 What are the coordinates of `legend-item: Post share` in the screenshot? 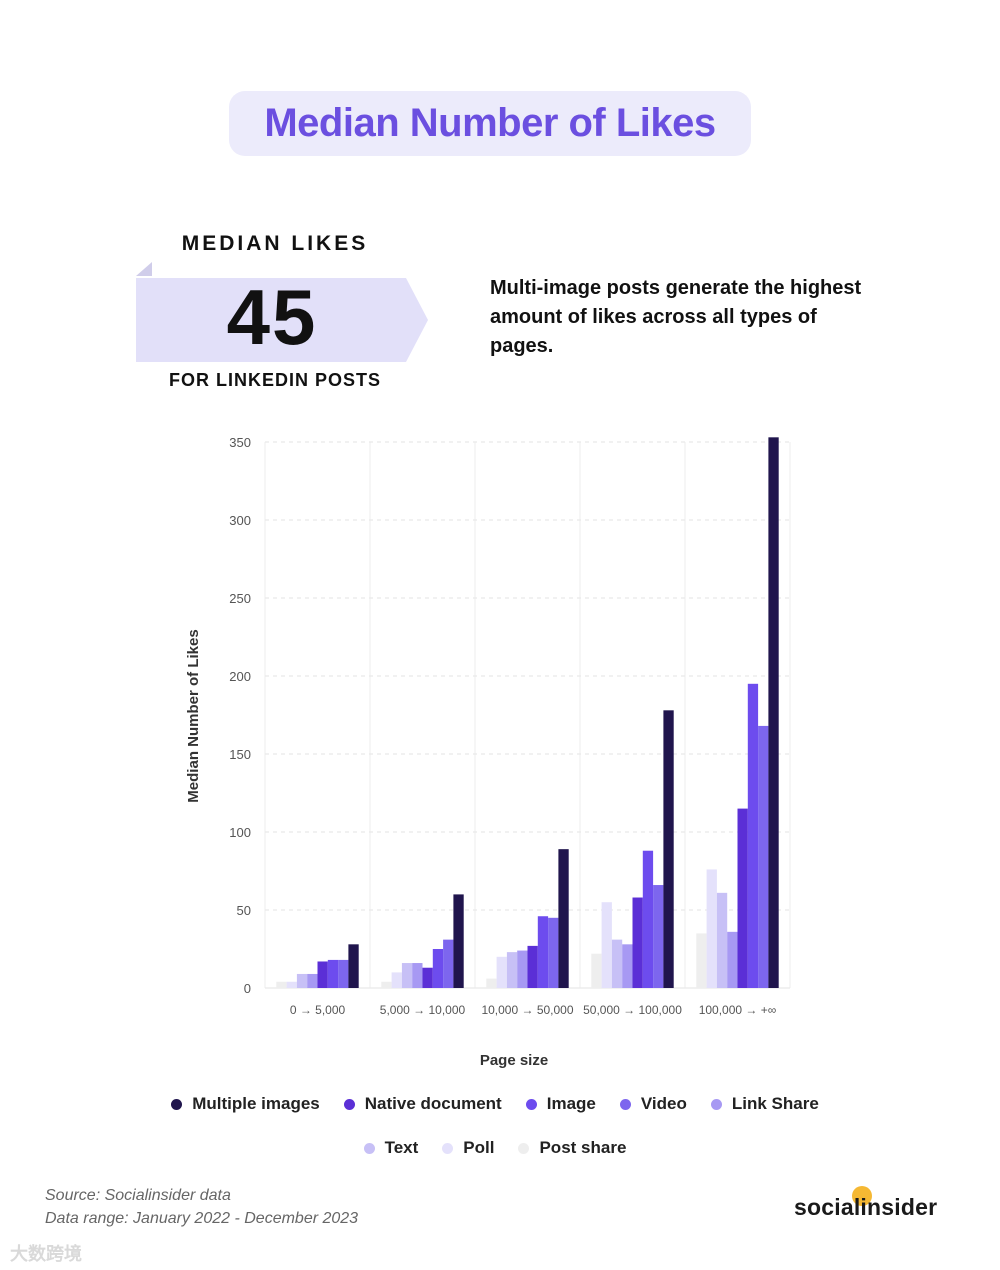 It's located at (572, 1148).